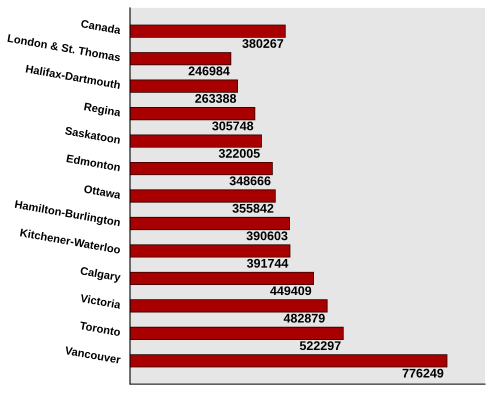  I want to click on y-tick-label: Edmonton, so click(93, 163).